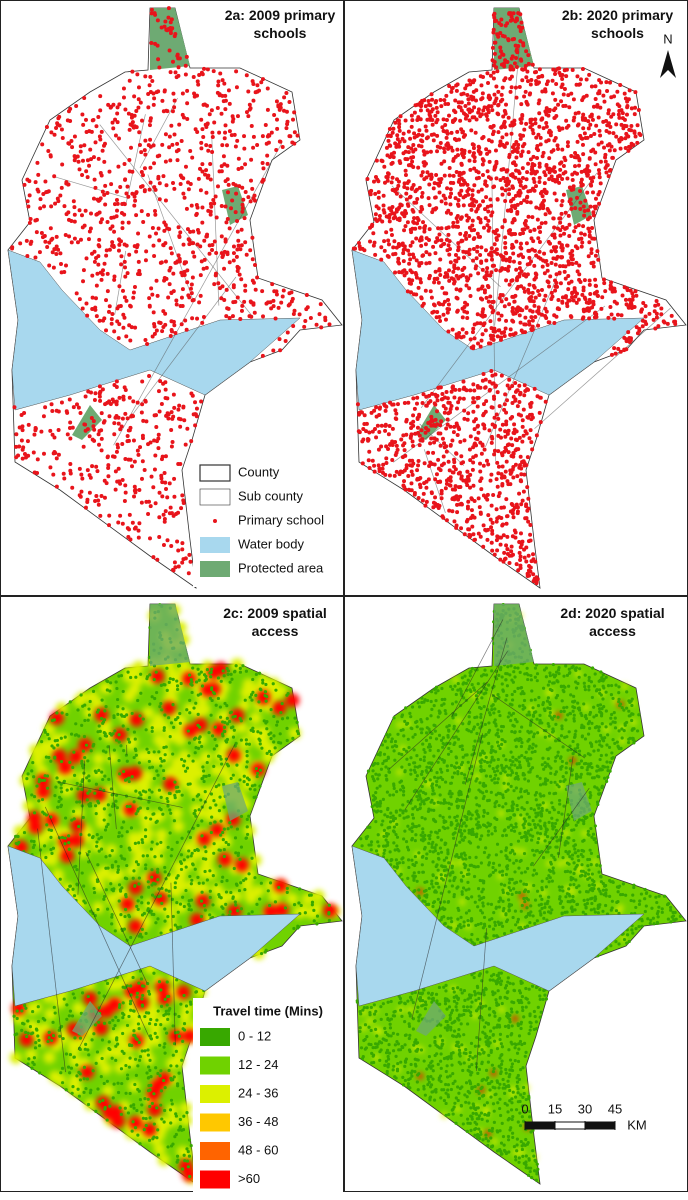  Describe the element at coordinates (259, 471) in the screenshot. I see `legend-label: County` at that location.